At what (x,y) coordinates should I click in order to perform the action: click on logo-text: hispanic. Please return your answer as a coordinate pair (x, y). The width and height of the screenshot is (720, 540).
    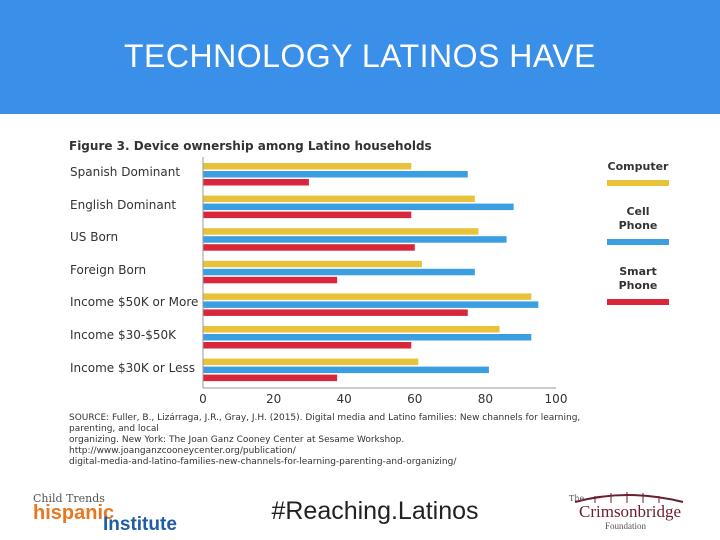
    Looking at the image, I should click on (74, 513).